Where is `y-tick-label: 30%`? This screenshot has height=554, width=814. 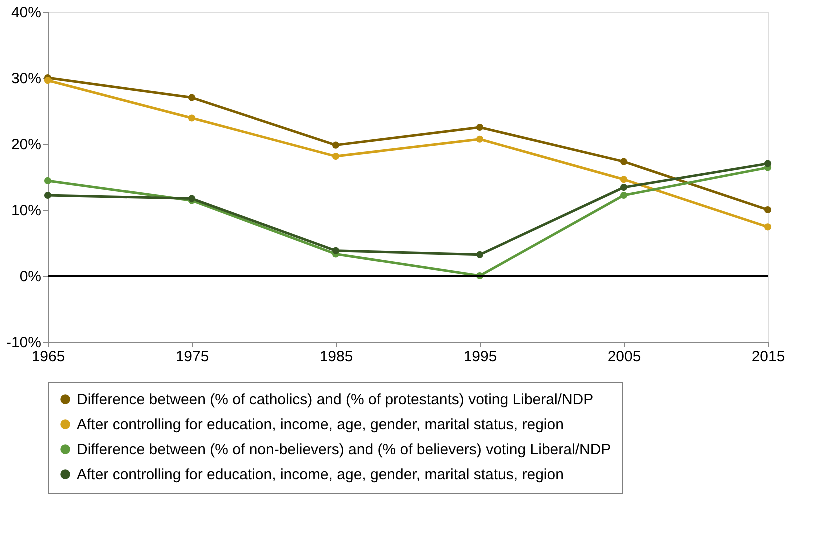 y-tick-label: 30% is located at coordinates (26, 79).